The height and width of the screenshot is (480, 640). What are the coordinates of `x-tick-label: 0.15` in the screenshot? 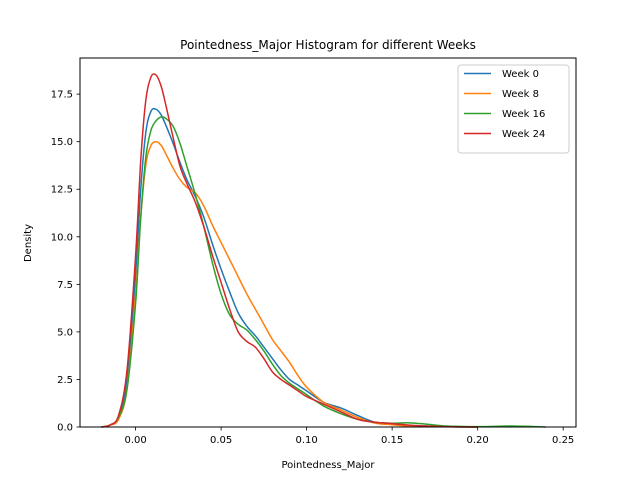 It's located at (392, 440).